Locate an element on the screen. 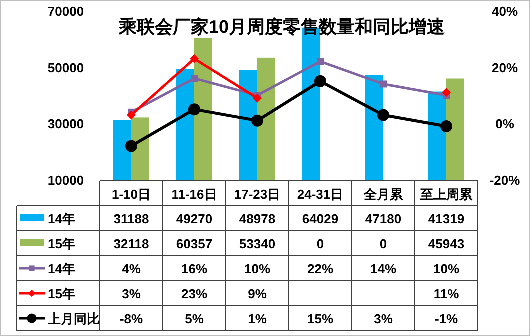 This screenshot has width=530, height=336. data-label: 45943 is located at coordinates (446, 244).